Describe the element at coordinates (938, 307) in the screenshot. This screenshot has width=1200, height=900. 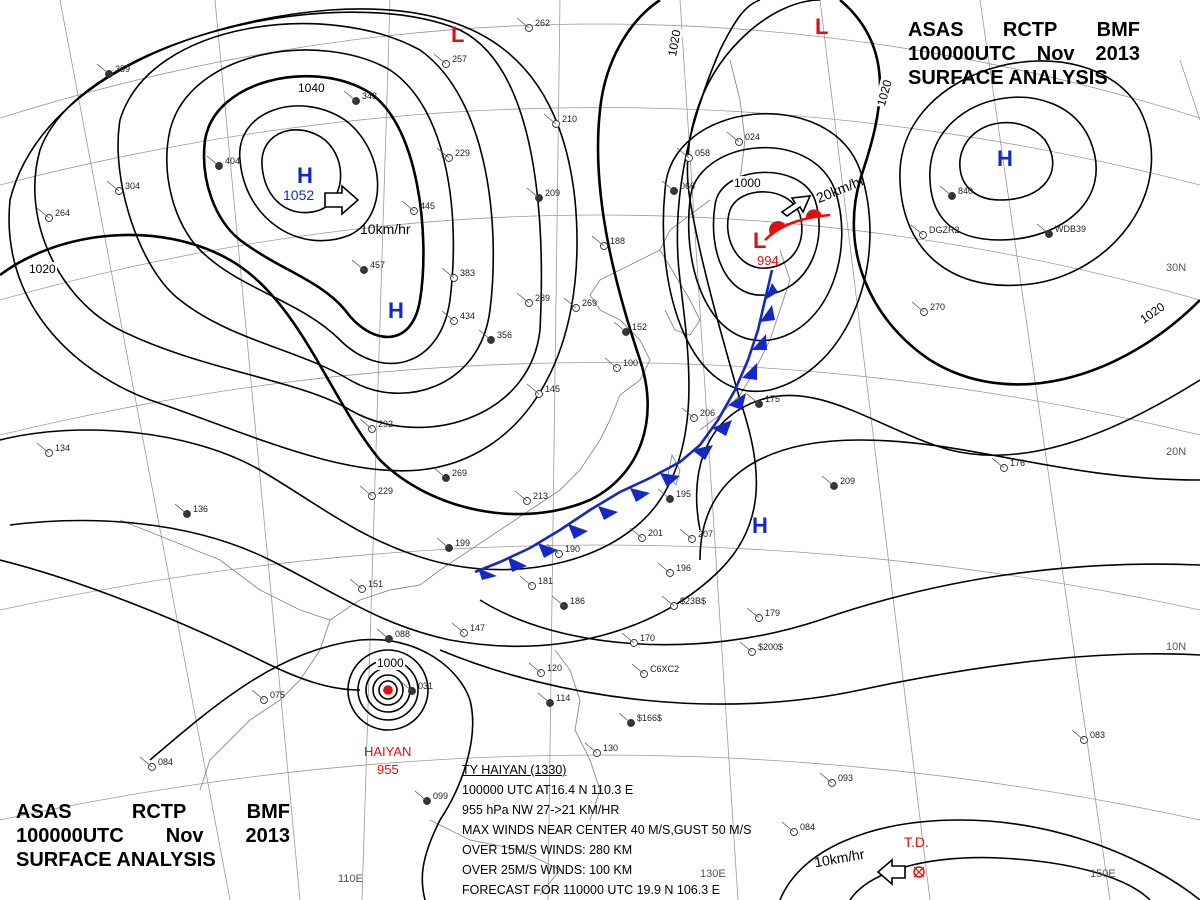
I see `station-value: 270` at that location.